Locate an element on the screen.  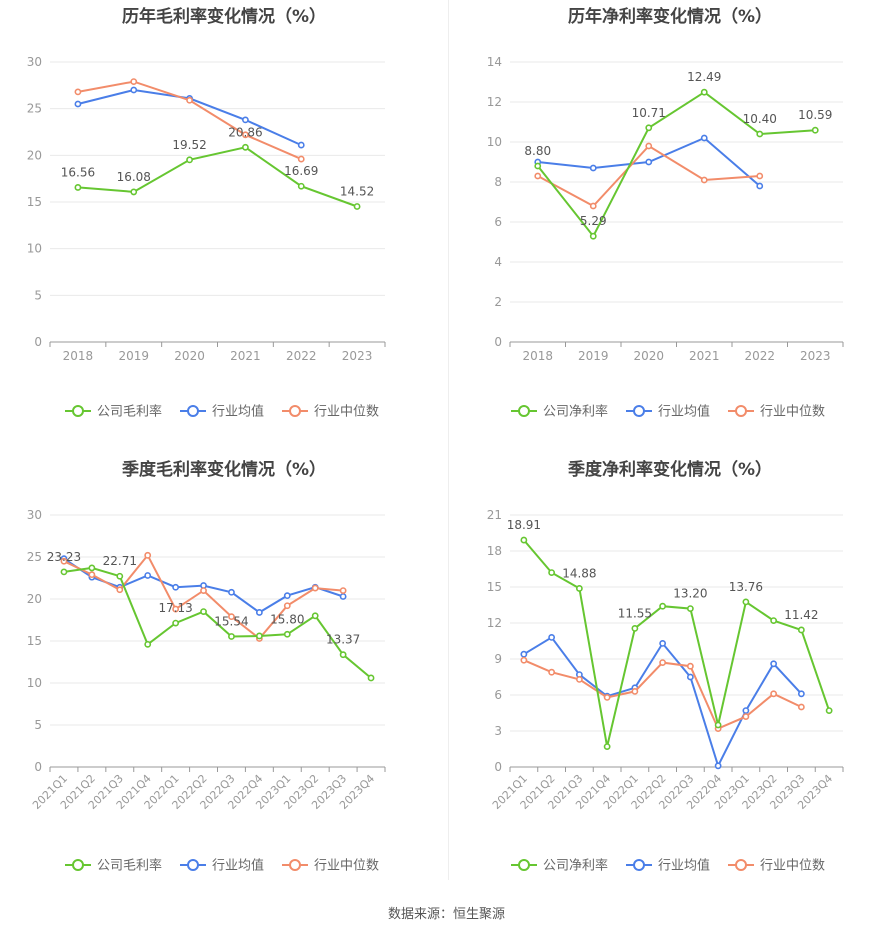
series-line is located at coordinates (217, 622).